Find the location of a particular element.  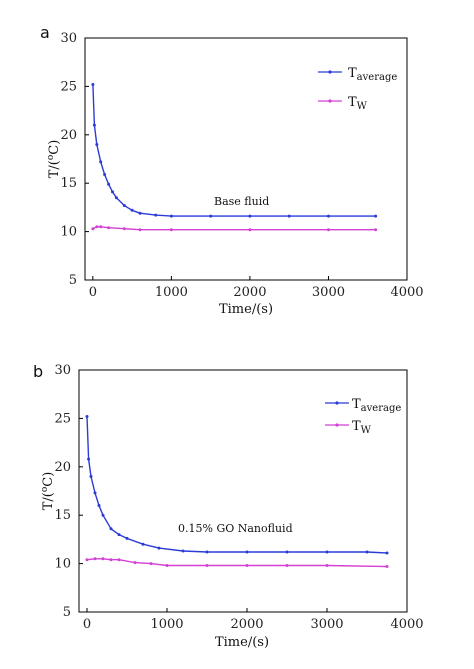

legend-marker-average-b is located at coordinates (337, 403).